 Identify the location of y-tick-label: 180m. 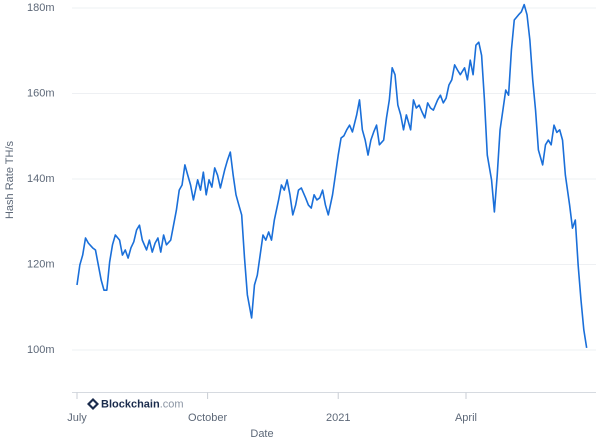
(41, 8).